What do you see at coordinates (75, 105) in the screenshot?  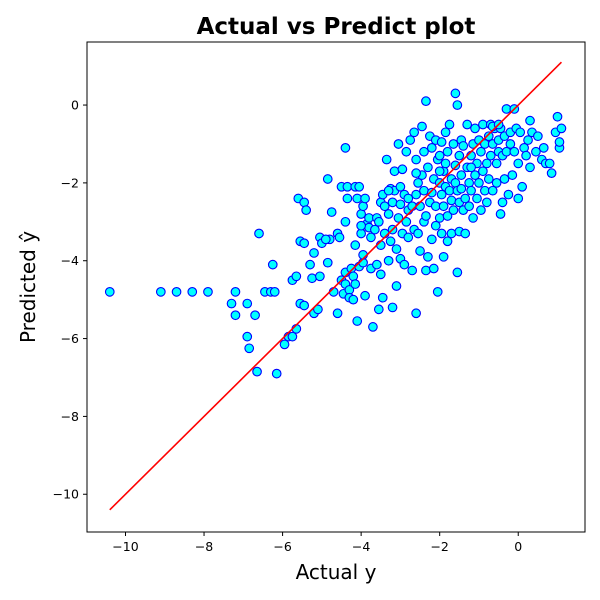 I see `y-tick-label: 0` at bounding box center [75, 105].